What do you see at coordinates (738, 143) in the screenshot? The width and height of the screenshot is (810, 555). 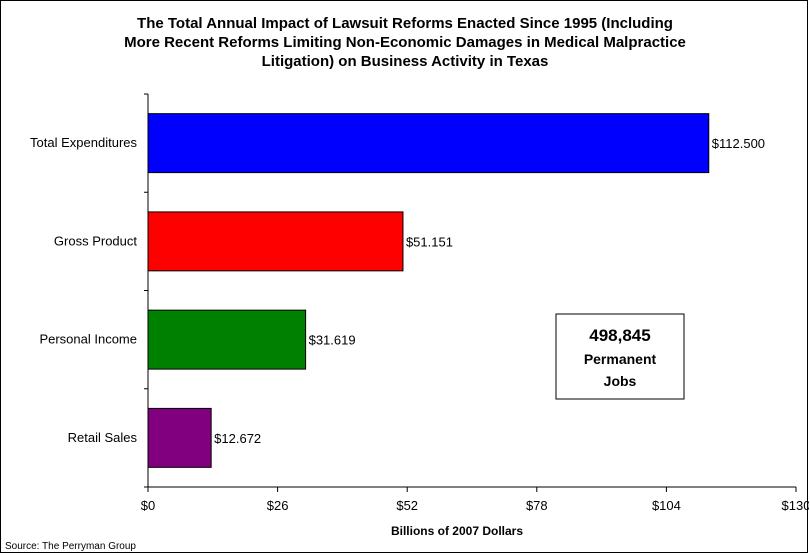 I see `data-label: $112.500` at bounding box center [738, 143].